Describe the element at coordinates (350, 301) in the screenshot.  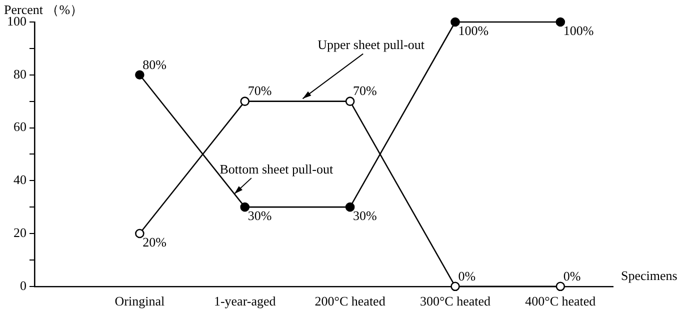
I see `x-tick-label: 200°C heated` at that location.